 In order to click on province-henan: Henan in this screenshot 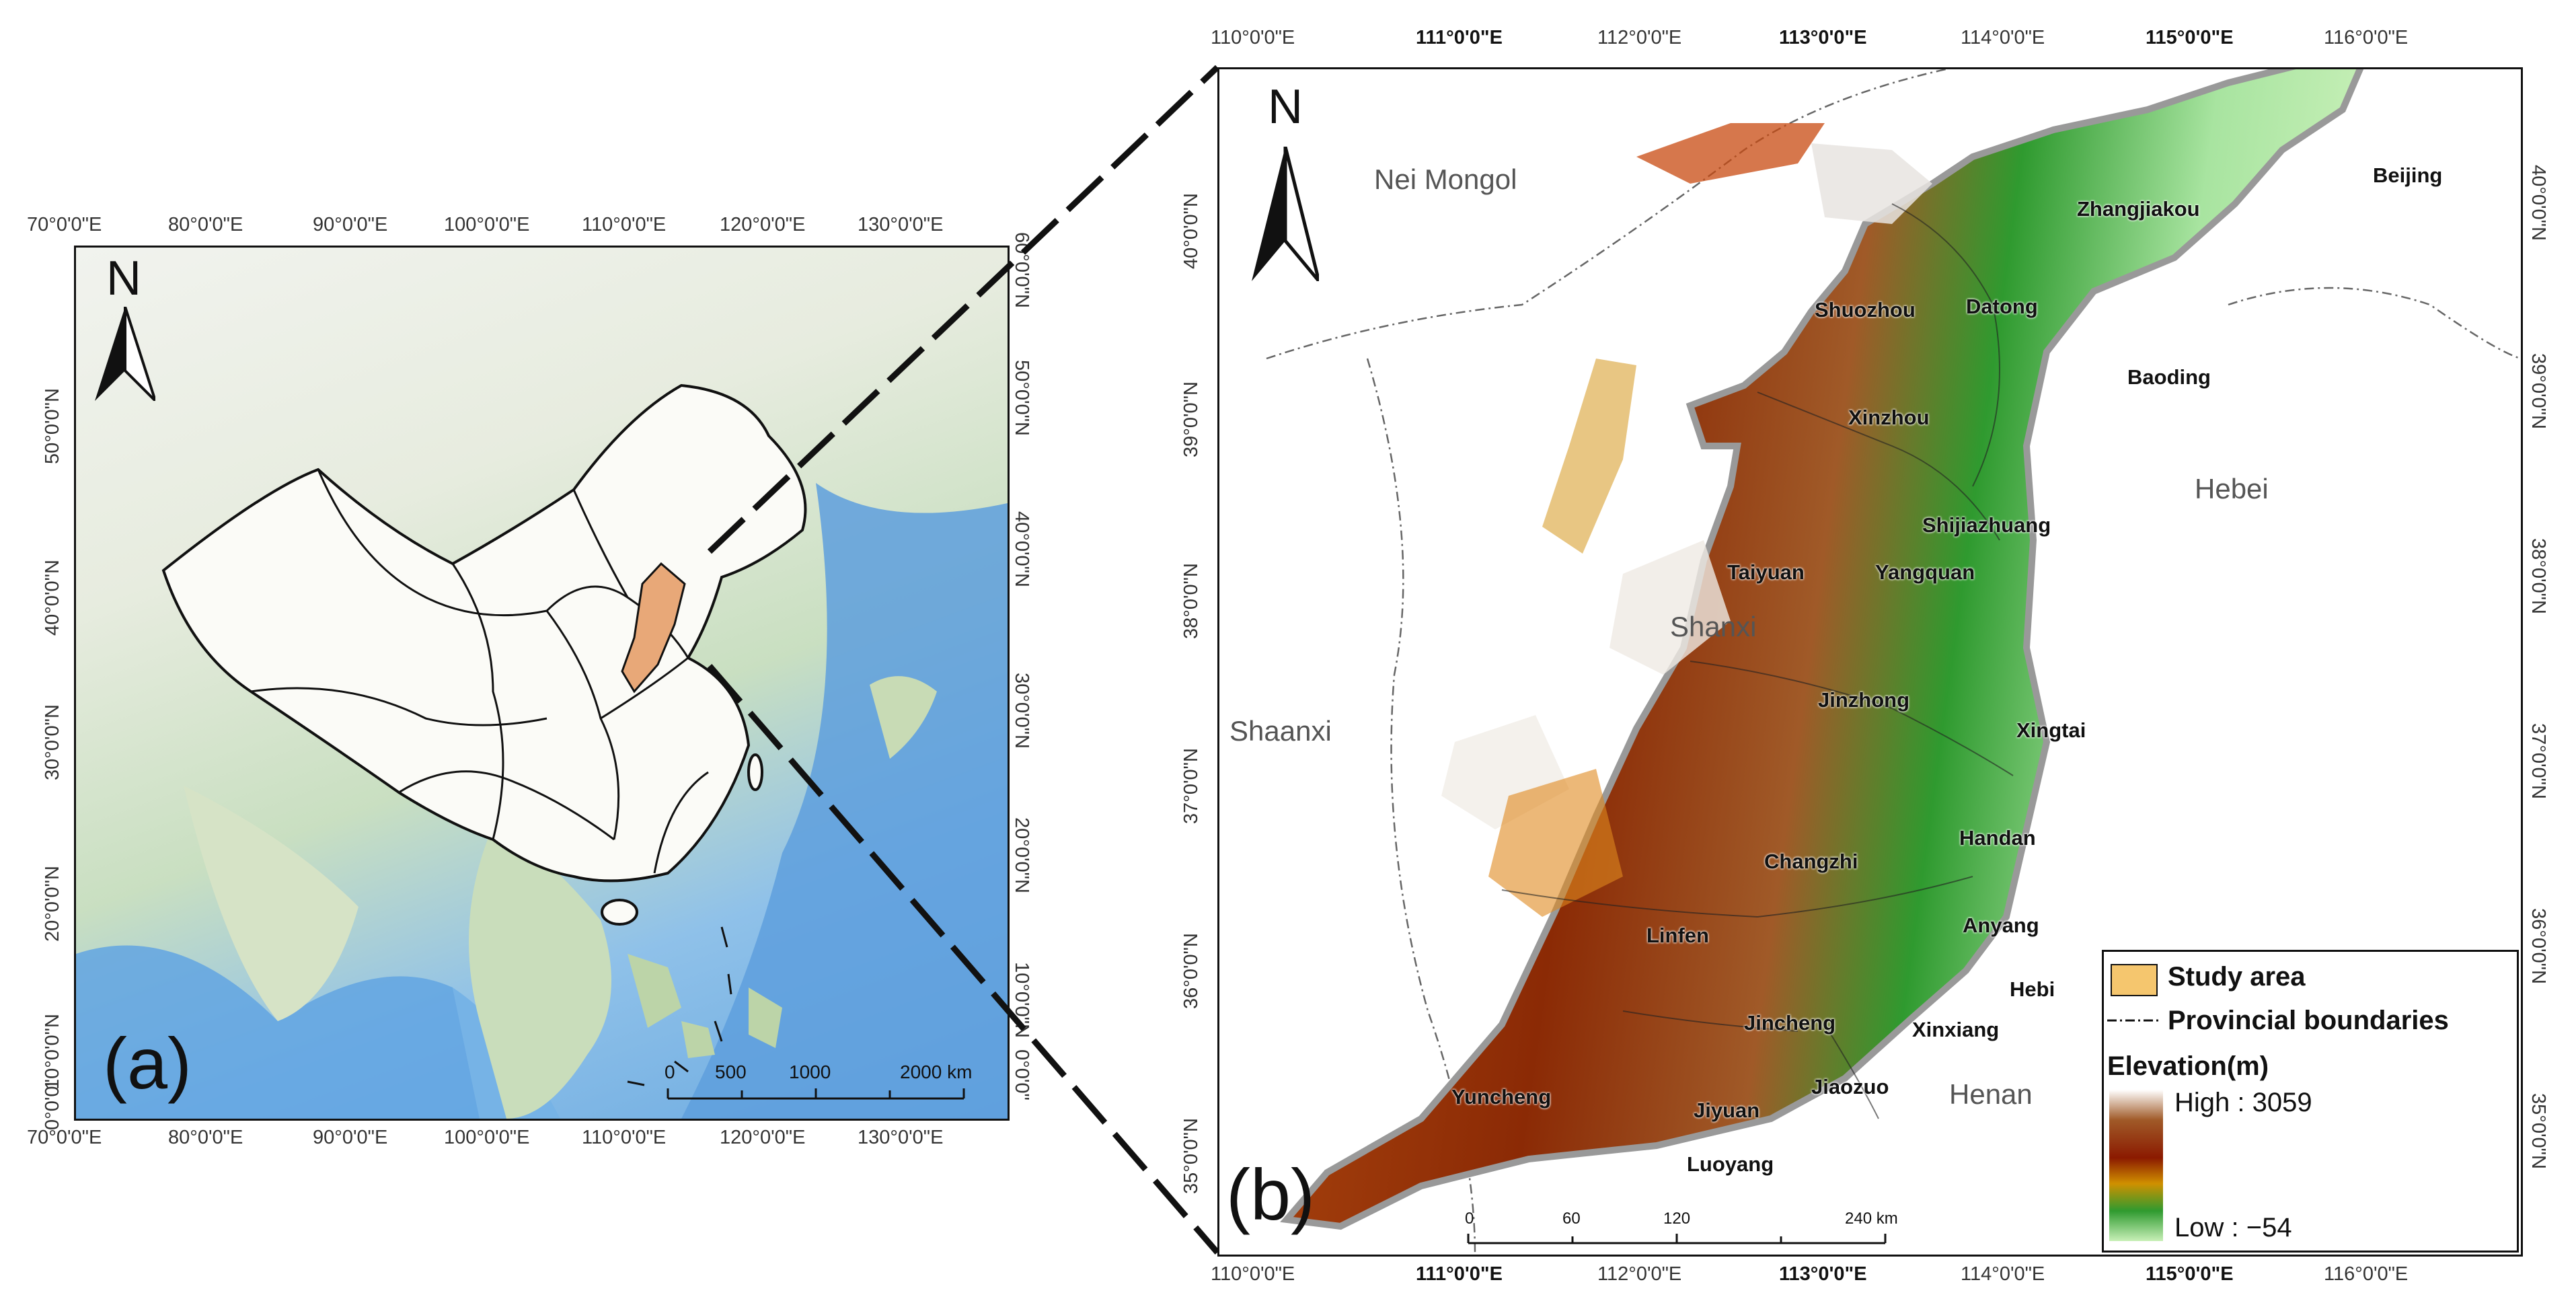, I will do `click(1991, 1094)`.